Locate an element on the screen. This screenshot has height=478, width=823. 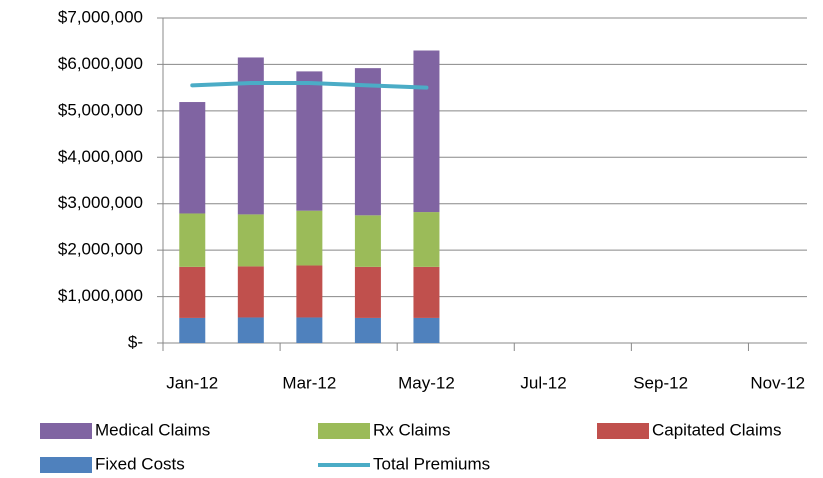
x-tick-label: Jul-12 is located at coordinates (543, 382).